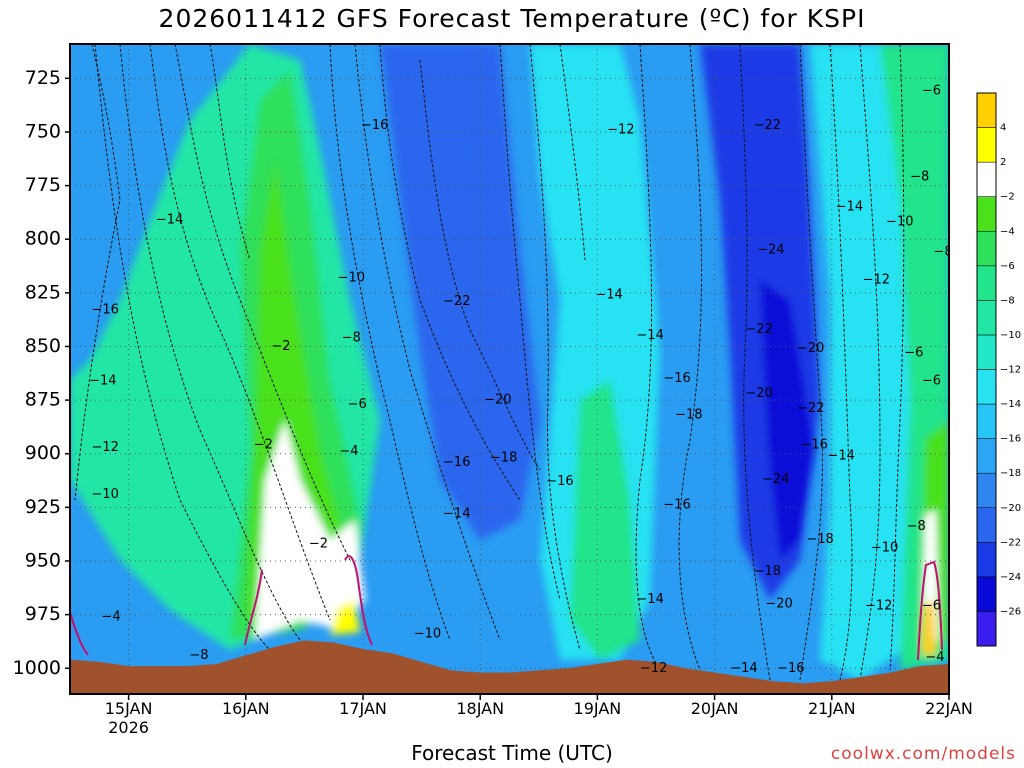 This screenshot has height=768, width=1024. I want to click on x-tick-label: 20JAN, so click(715, 708).